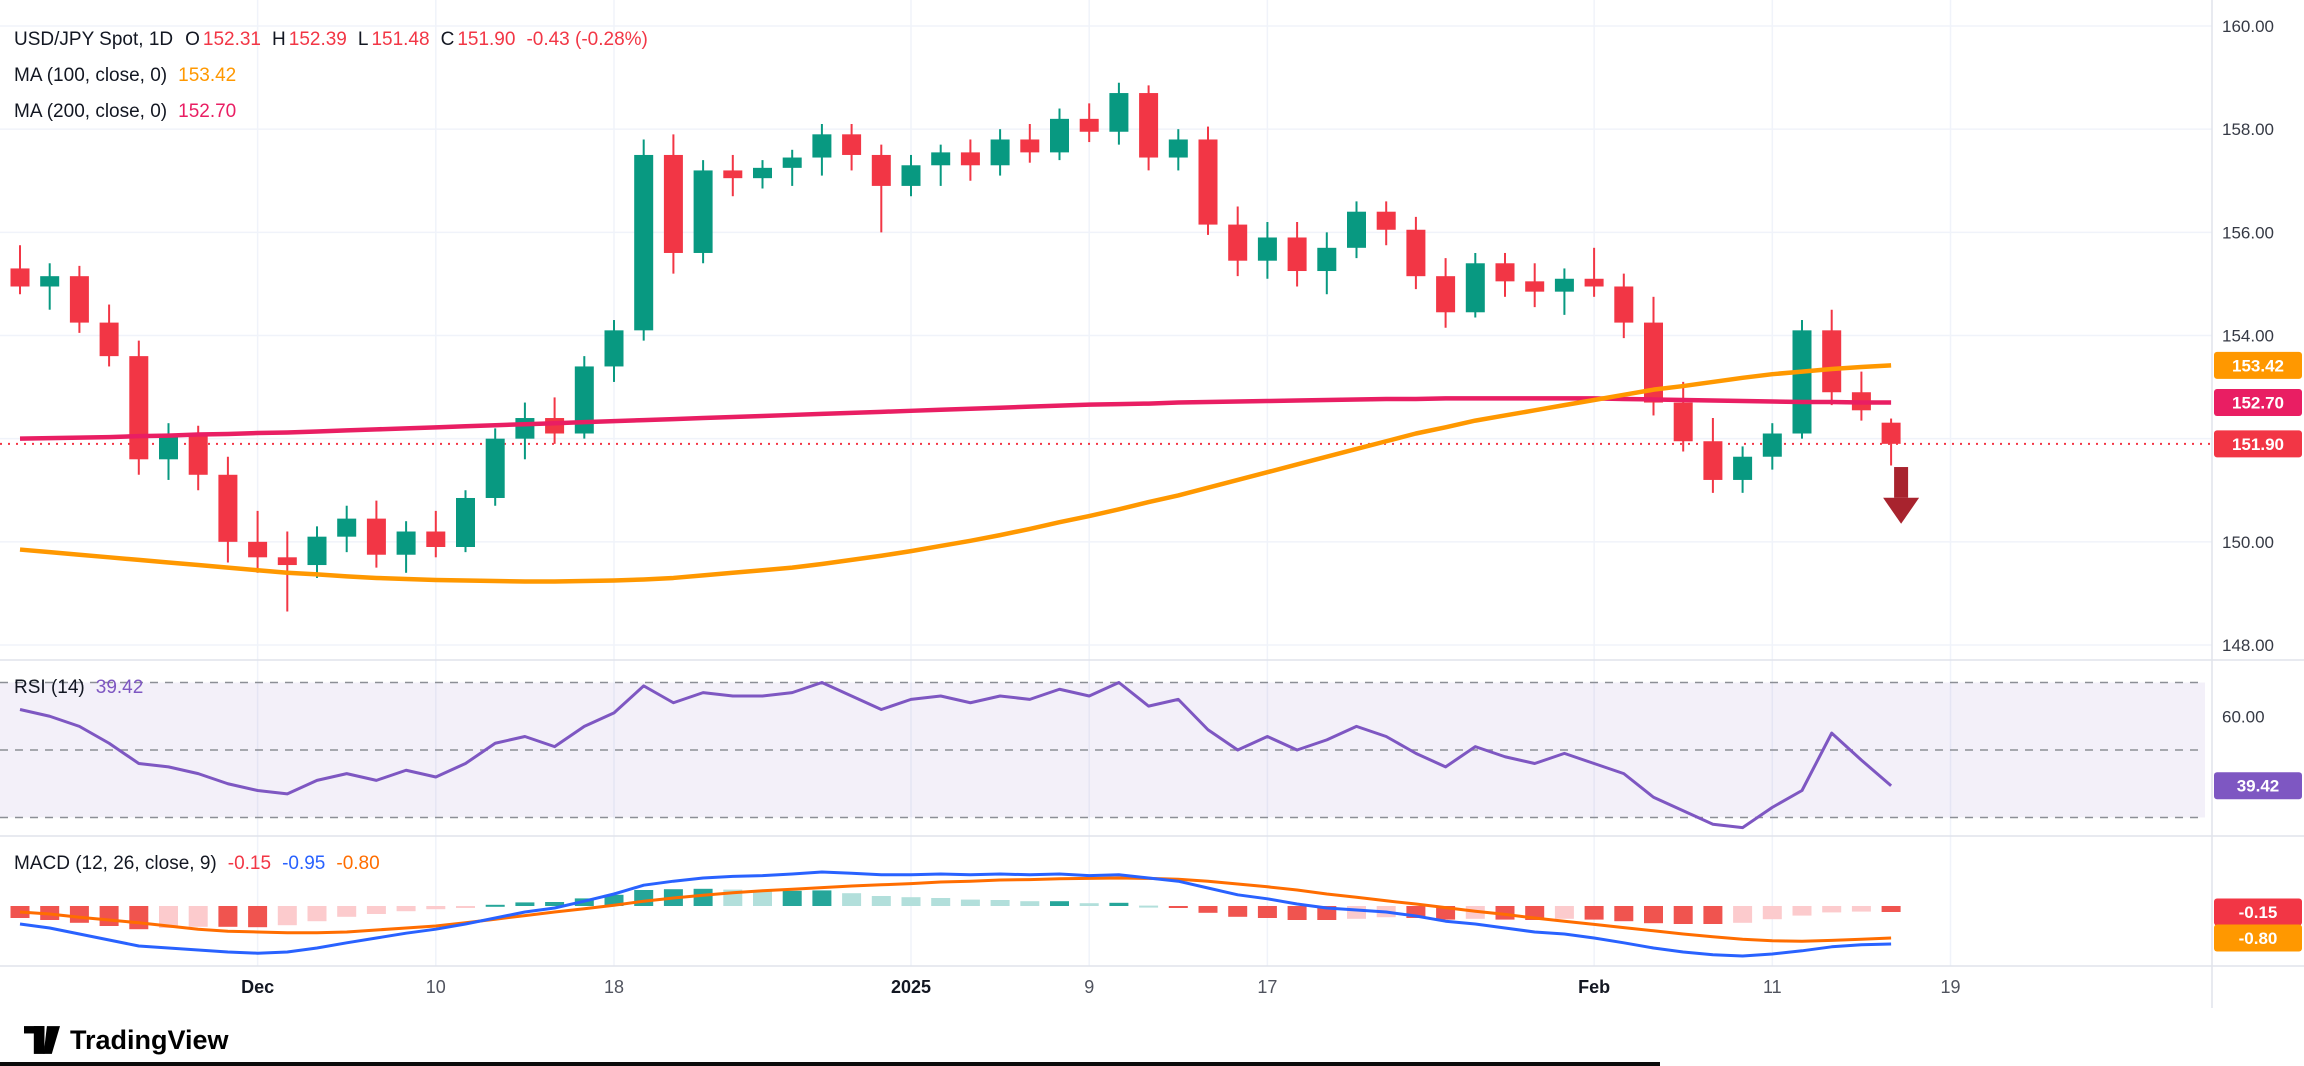 The image size is (2304, 1066). I want to click on svg-text: 11, so click(1772, 987).